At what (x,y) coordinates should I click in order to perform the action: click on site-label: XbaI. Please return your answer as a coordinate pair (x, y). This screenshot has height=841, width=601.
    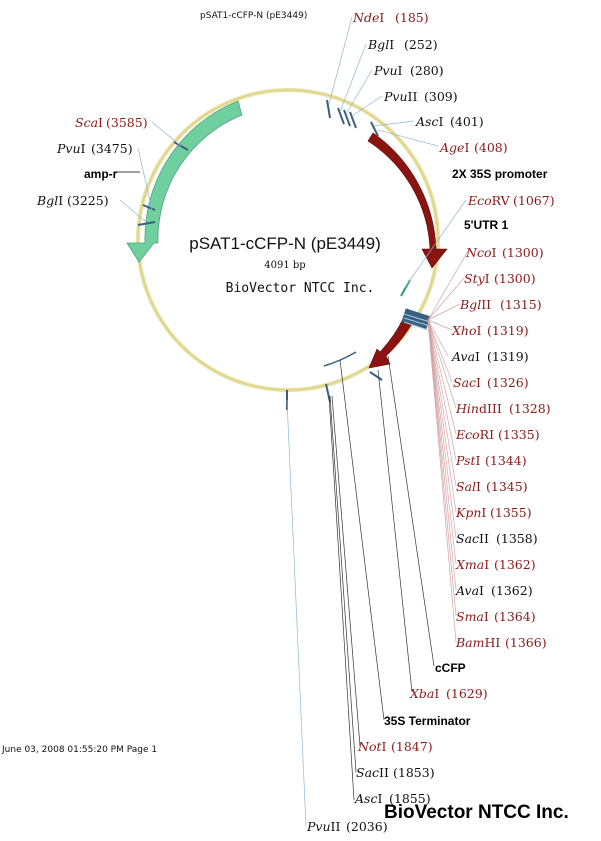
    Looking at the image, I should click on (424, 693).